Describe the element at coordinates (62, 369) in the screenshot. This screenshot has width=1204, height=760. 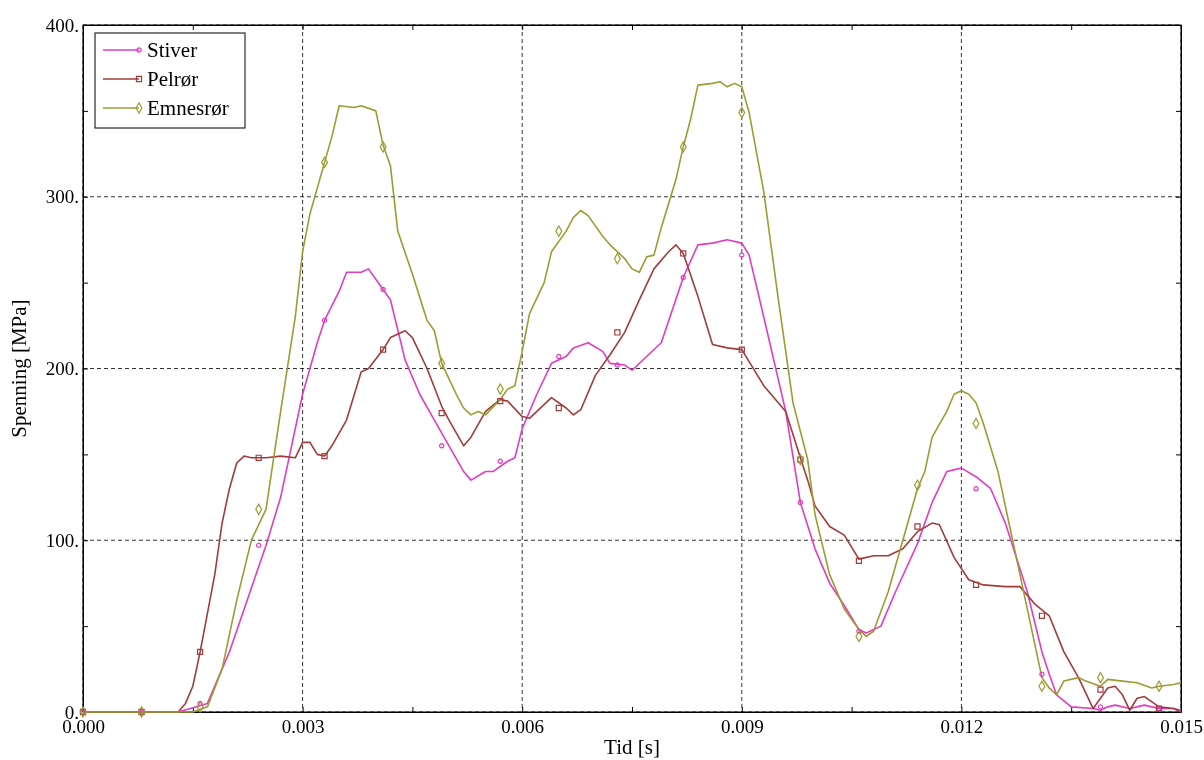
I see `y-tick-label: 200.` at that location.